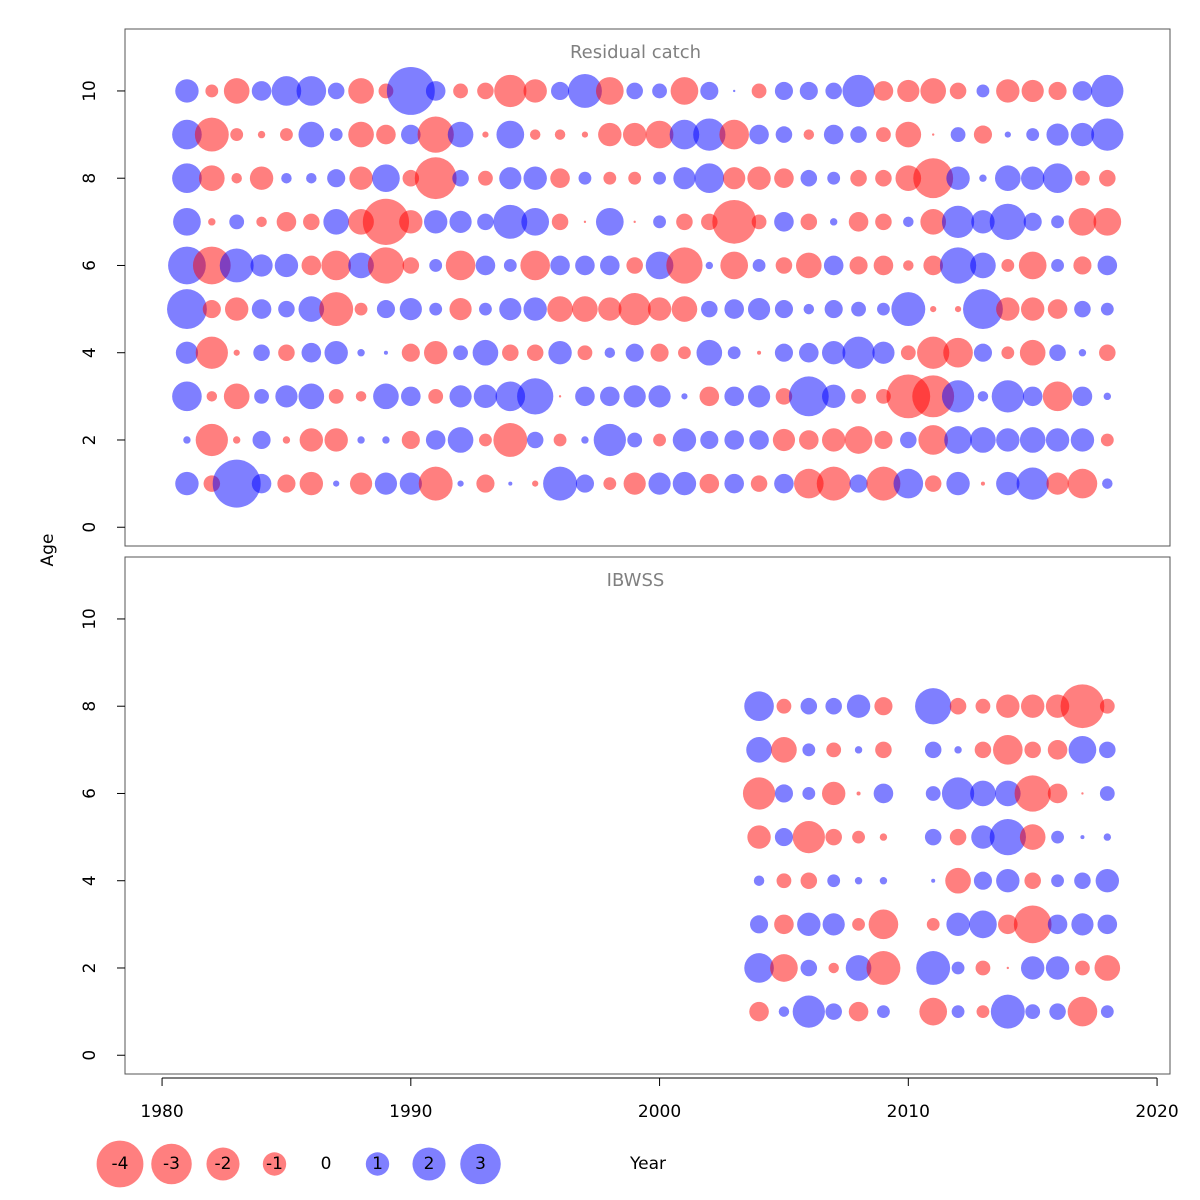 The width and height of the screenshot is (1200, 1200). Describe the element at coordinates (659, 1112) in the screenshot. I see `x-tick-label: 2000` at that location.